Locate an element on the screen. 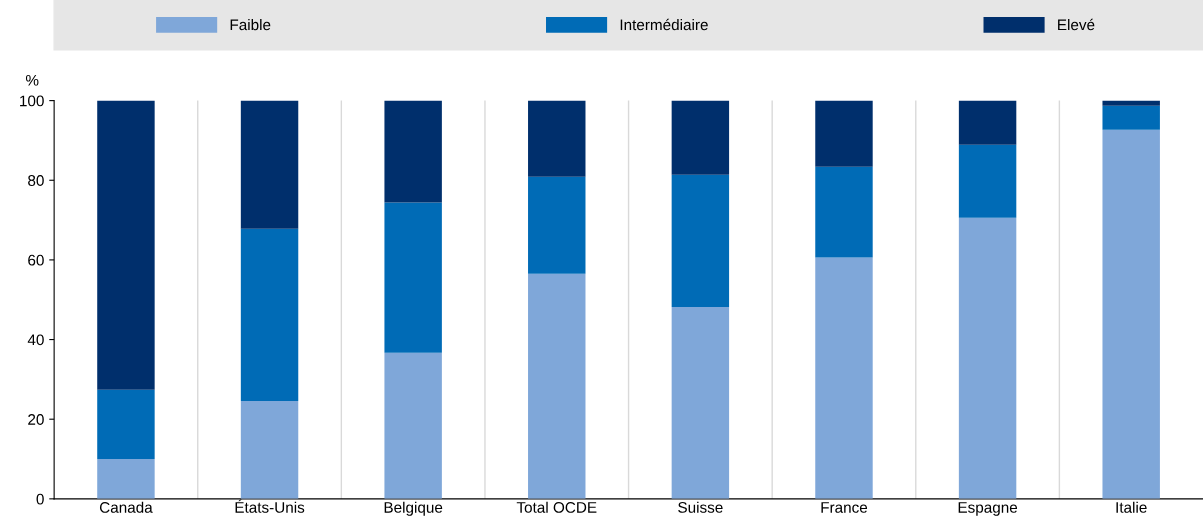  y-tick-label: 80 is located at coordinates (36, 180).